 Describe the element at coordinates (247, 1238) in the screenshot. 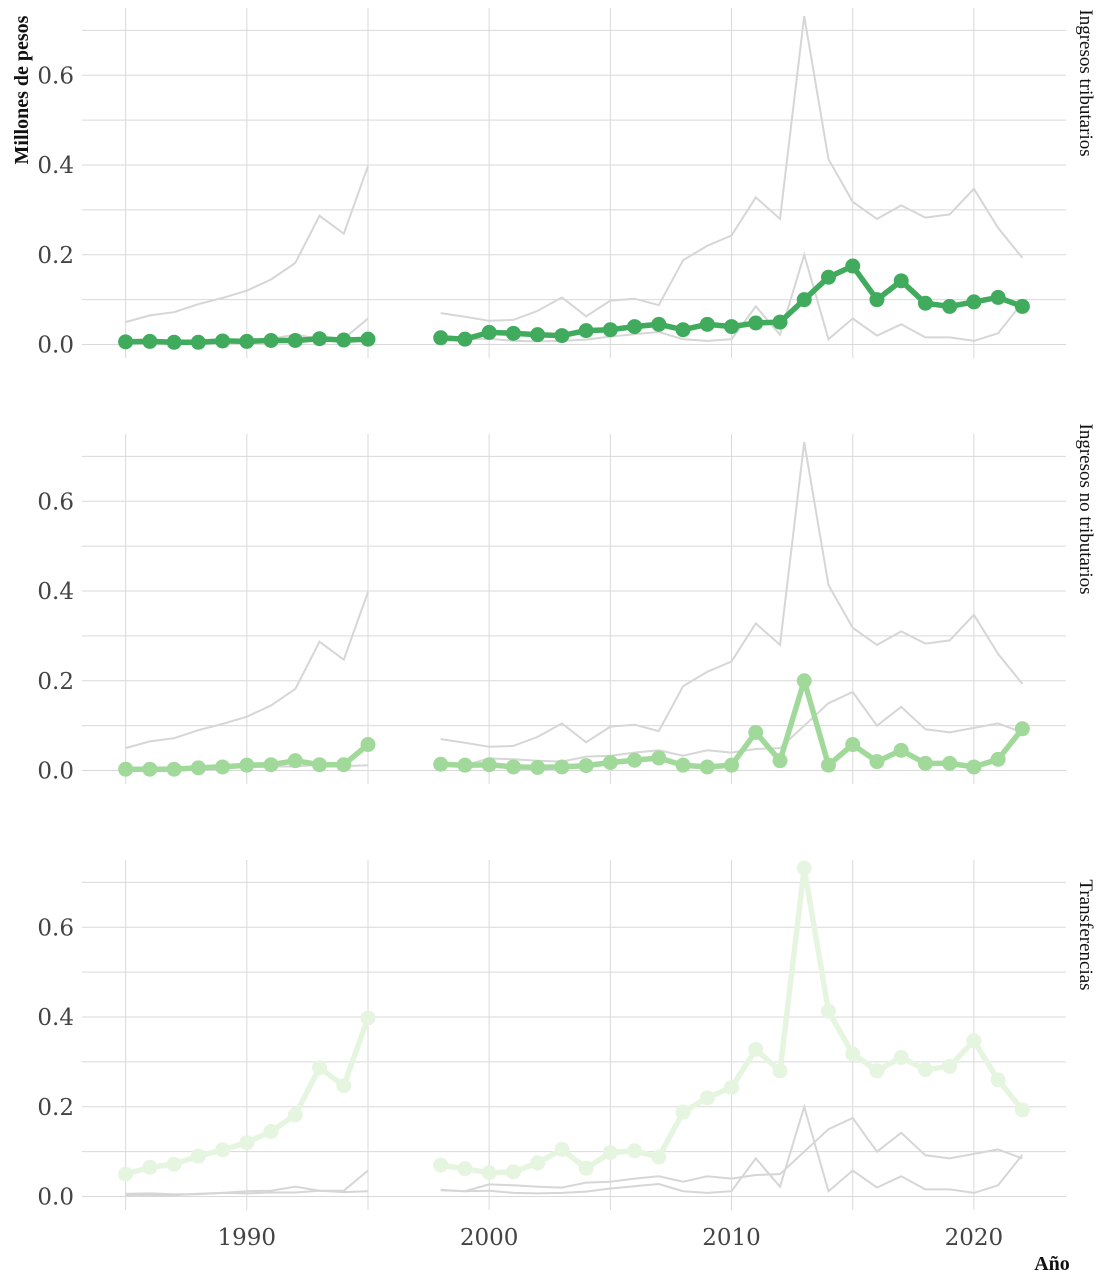

I see `x-tick-label: 1990` at that location.